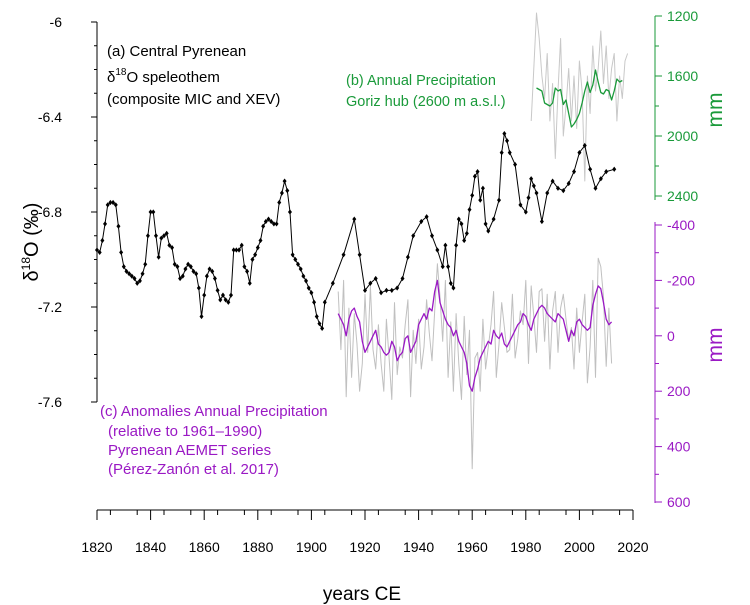  Describe the element at coordinates (681, 280) in the screenshot. I see `right-c-tick-label: -200` at that location.